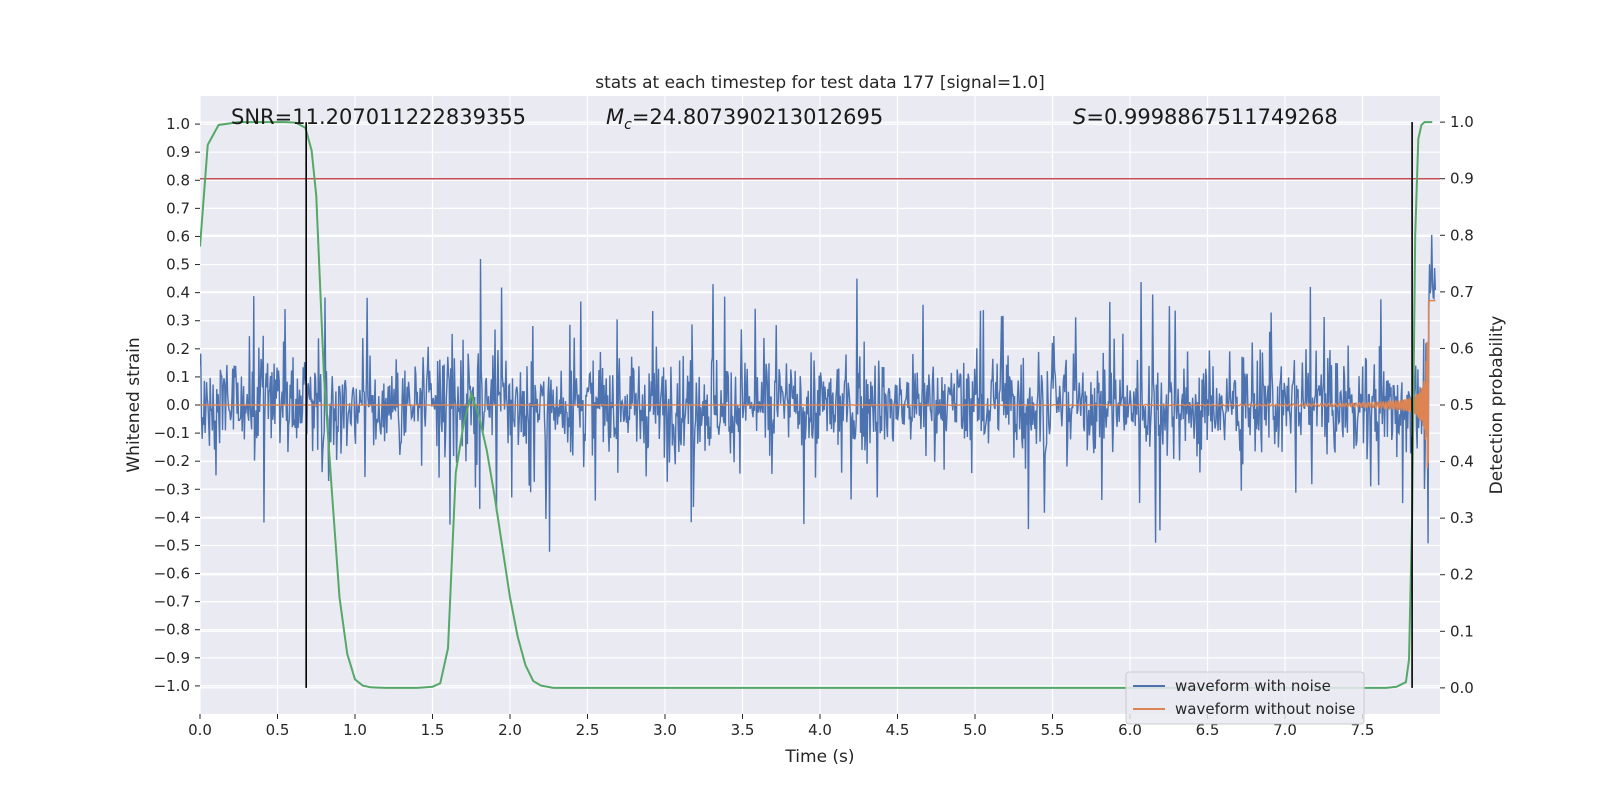  I want to click on y-tick-label: −0.7, so click(172, 602).